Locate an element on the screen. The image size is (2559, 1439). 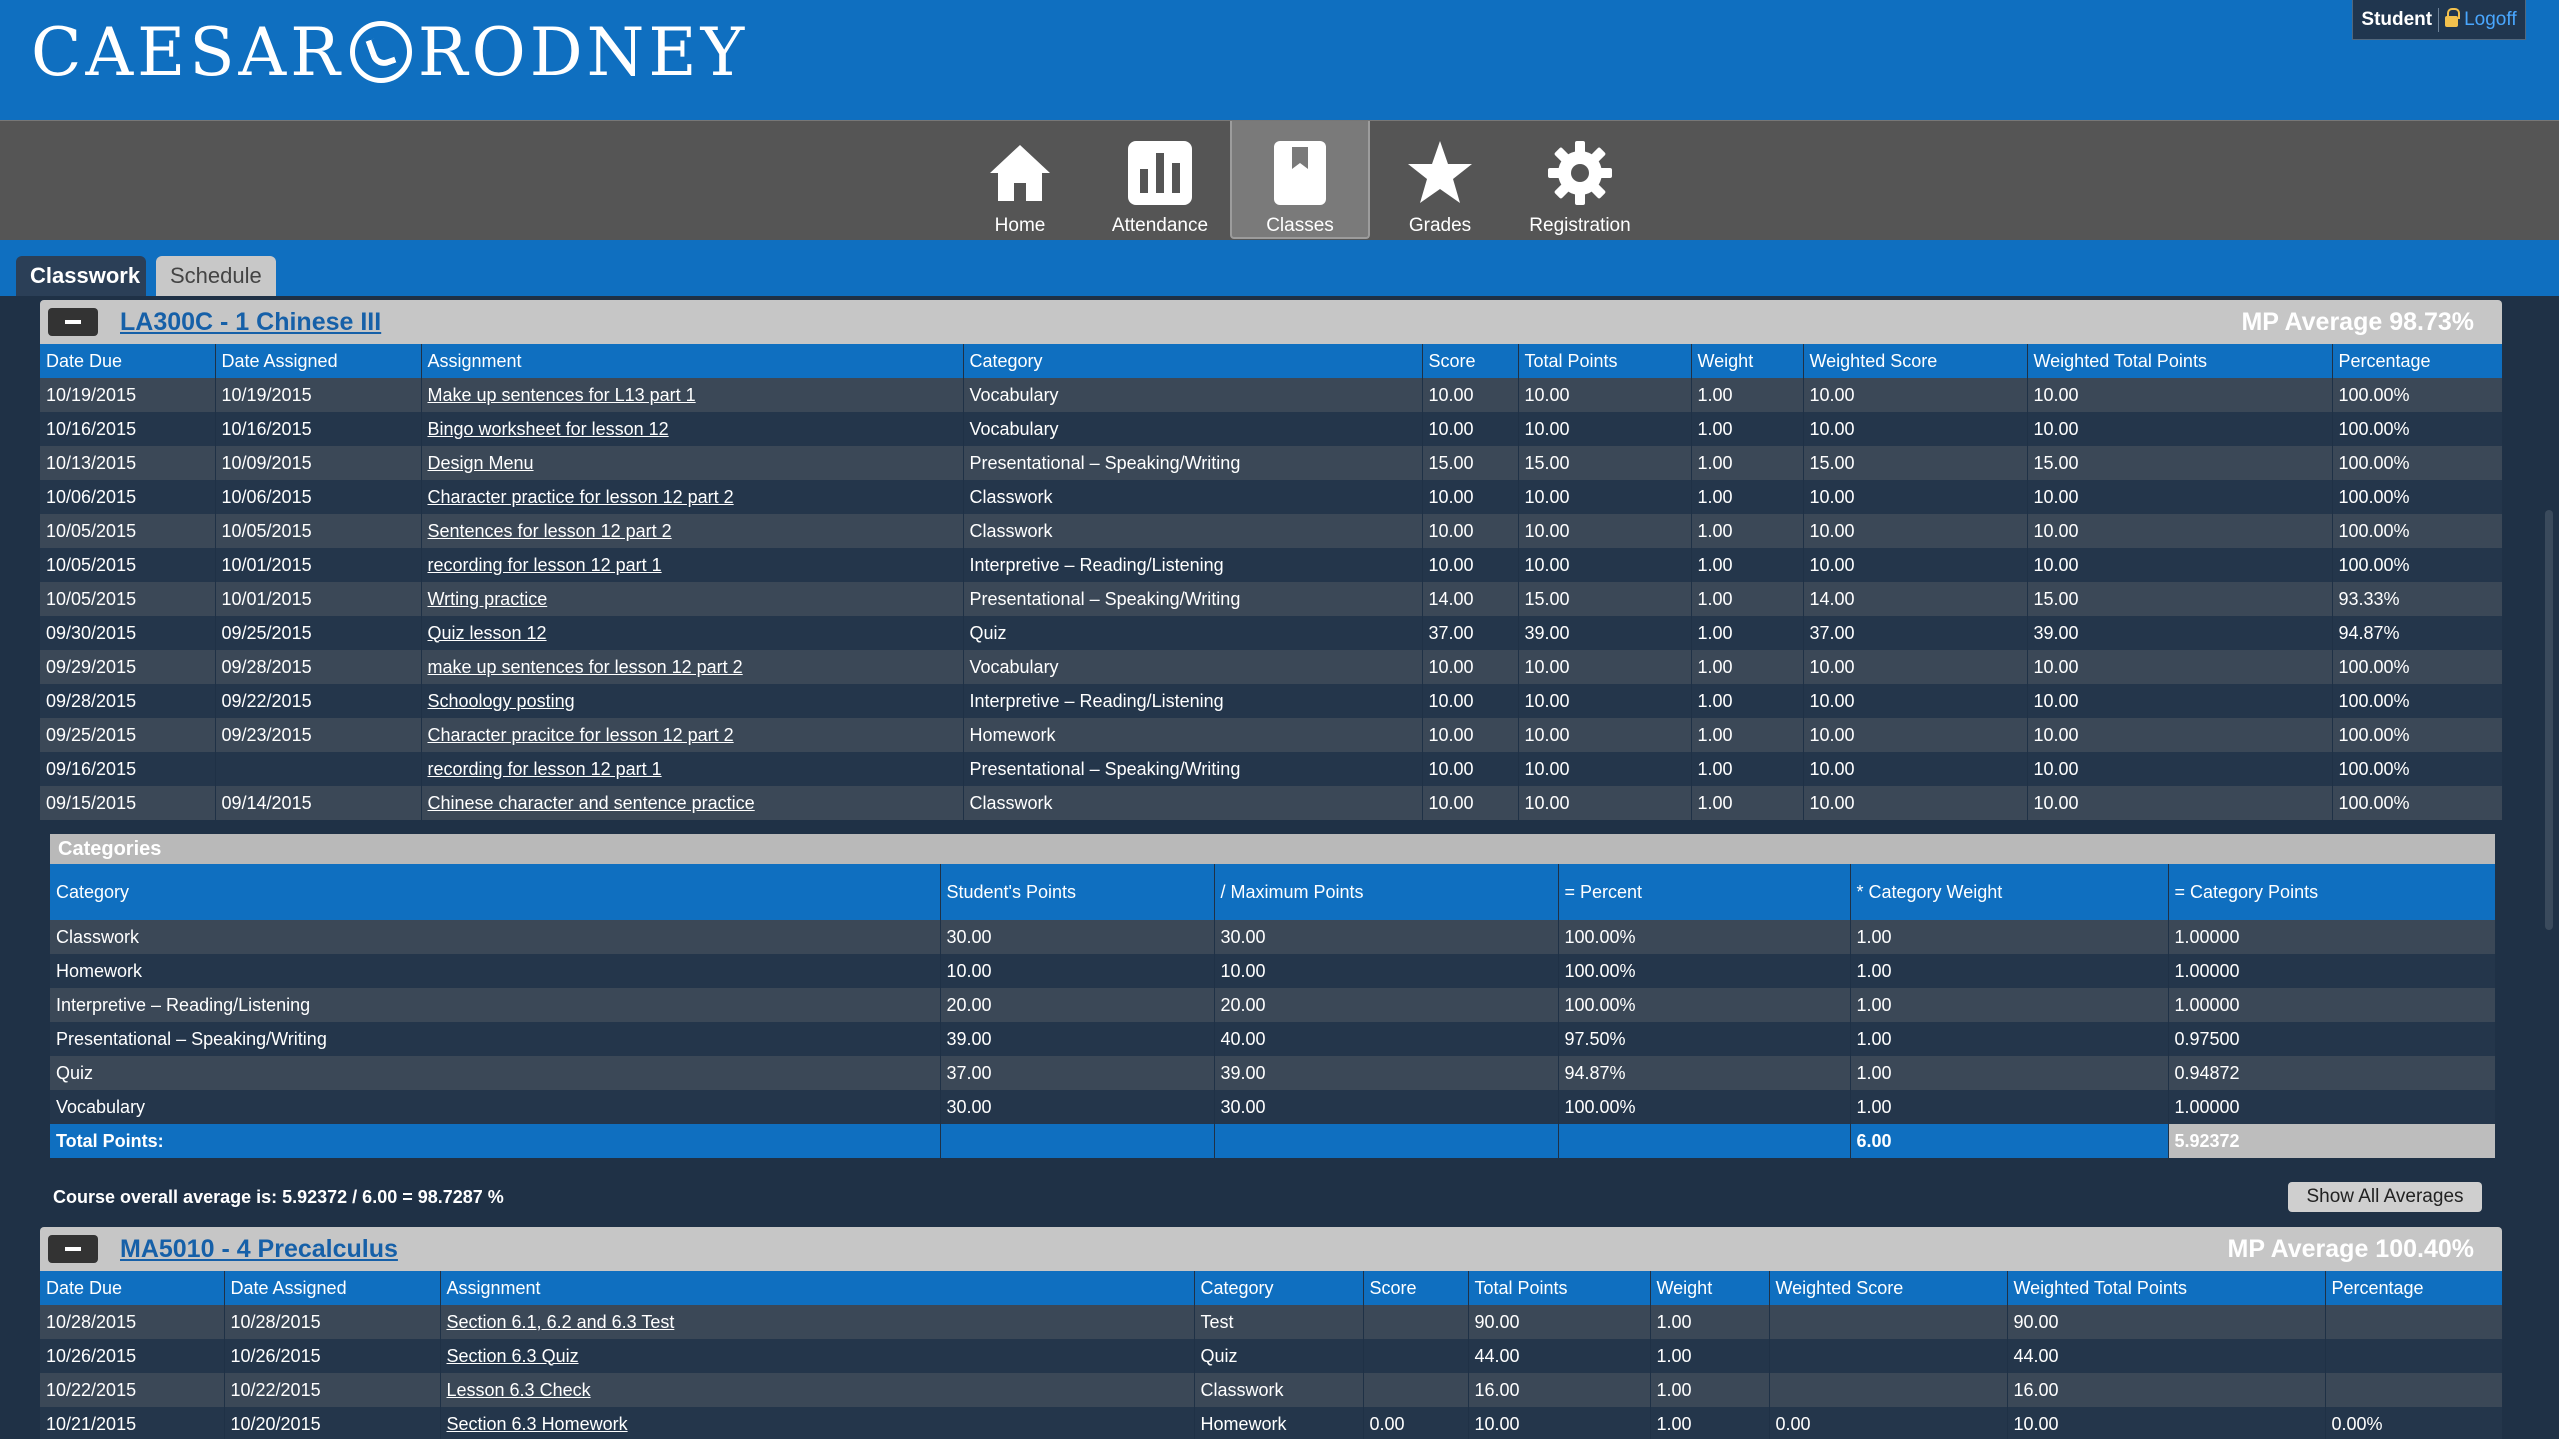
table-cell: Vocabulary is located at coordinates (495, 1107).